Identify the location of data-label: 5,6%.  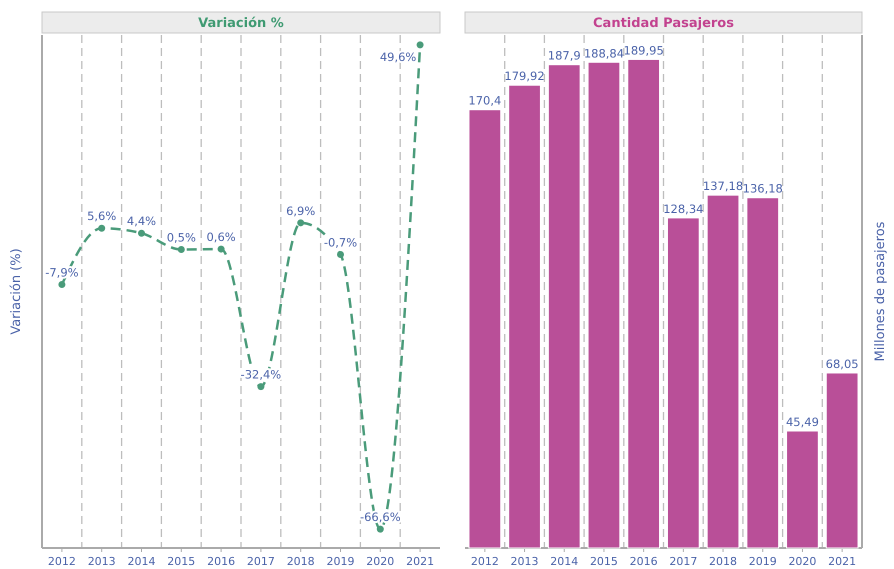
(101, 216).